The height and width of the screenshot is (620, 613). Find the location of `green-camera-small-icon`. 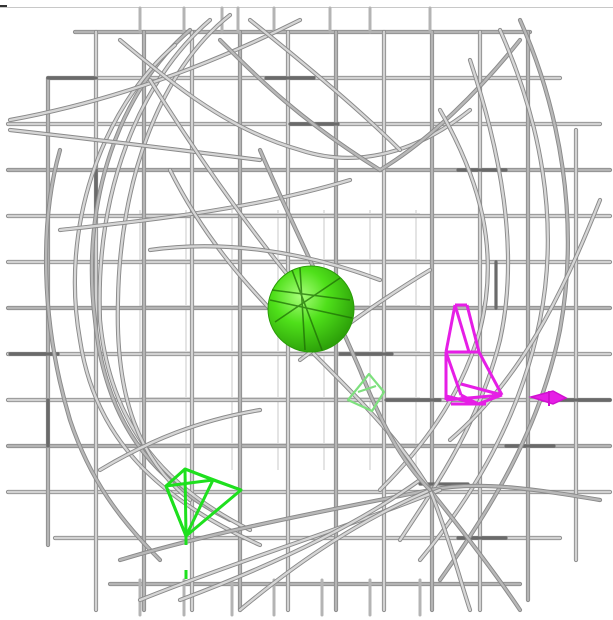

green-camera-small-icon is located at coordinates (366, 392).